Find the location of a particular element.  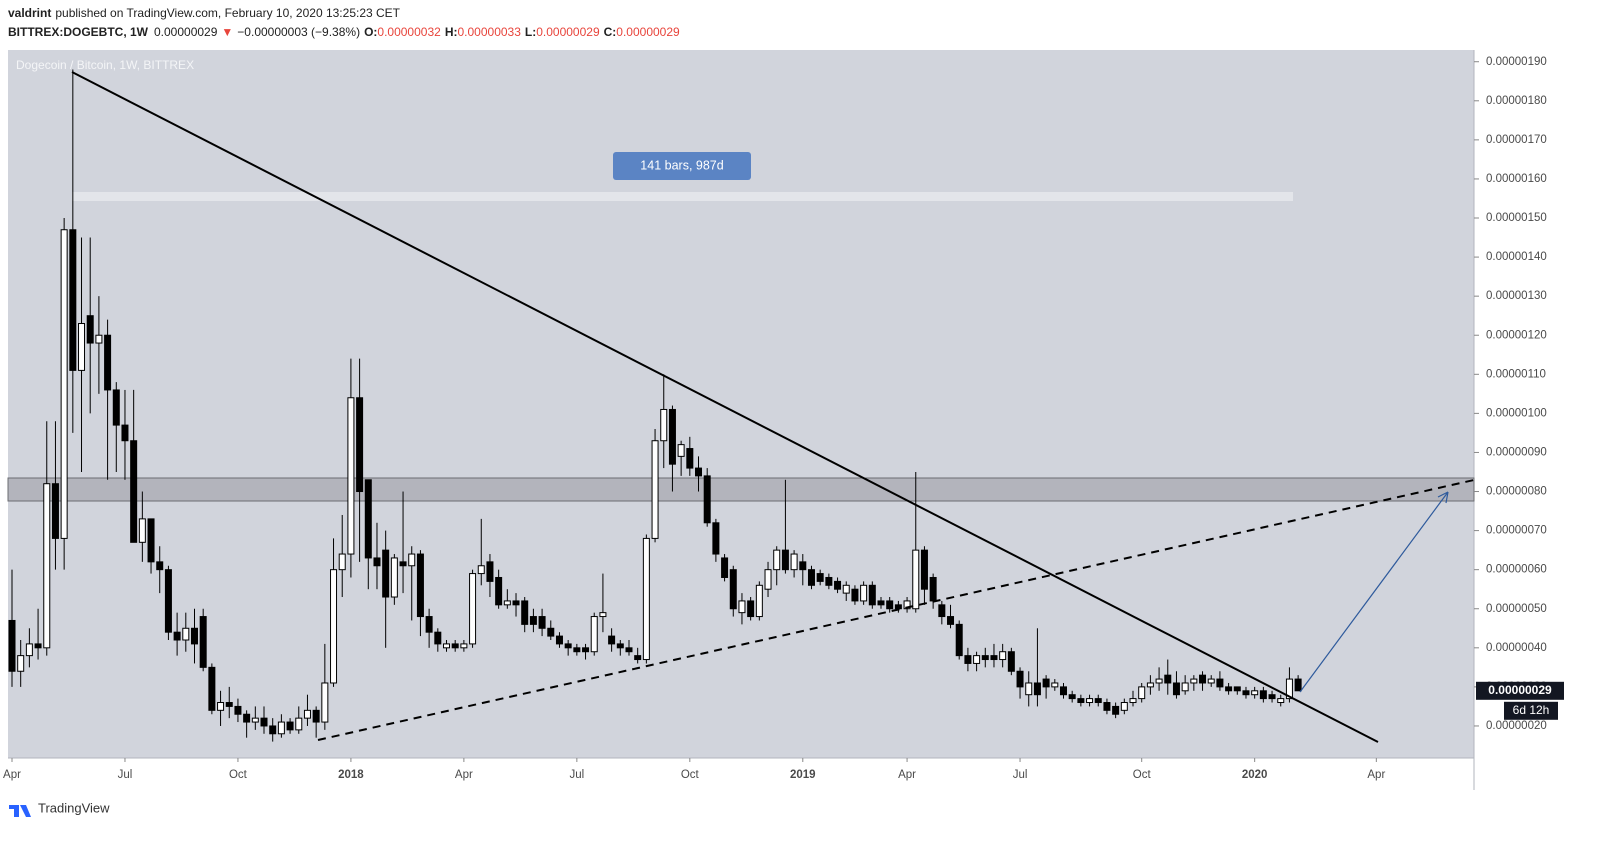

y-tick-label: 0.00000090 is located at coordinates (1516, 452).